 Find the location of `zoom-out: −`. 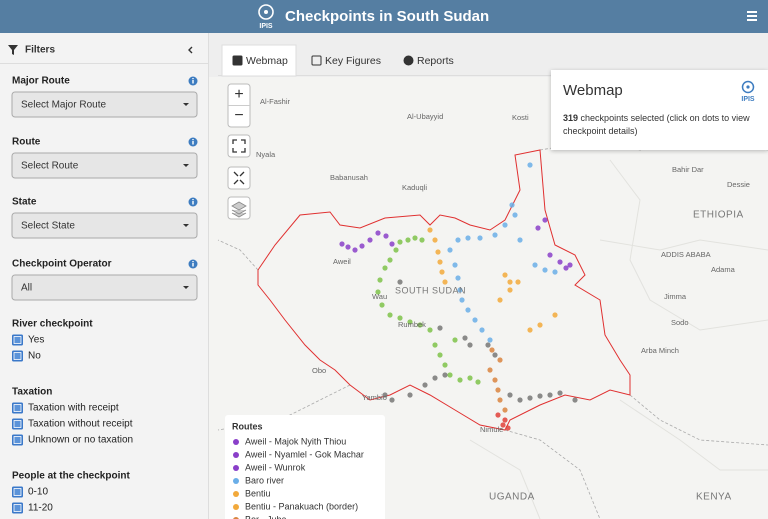

zoom-out: − is located at coordinates (238, 115).